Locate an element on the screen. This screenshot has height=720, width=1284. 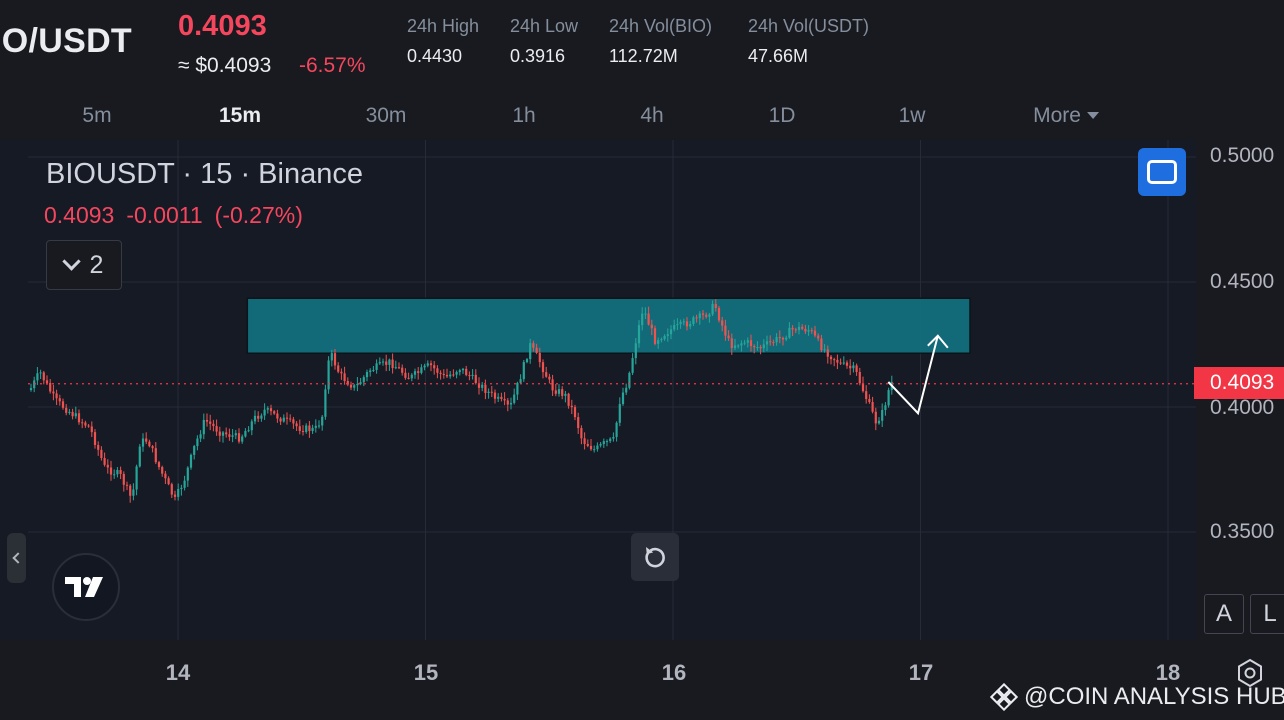
tab-1h: 1h is located at coordinates (524, 115).